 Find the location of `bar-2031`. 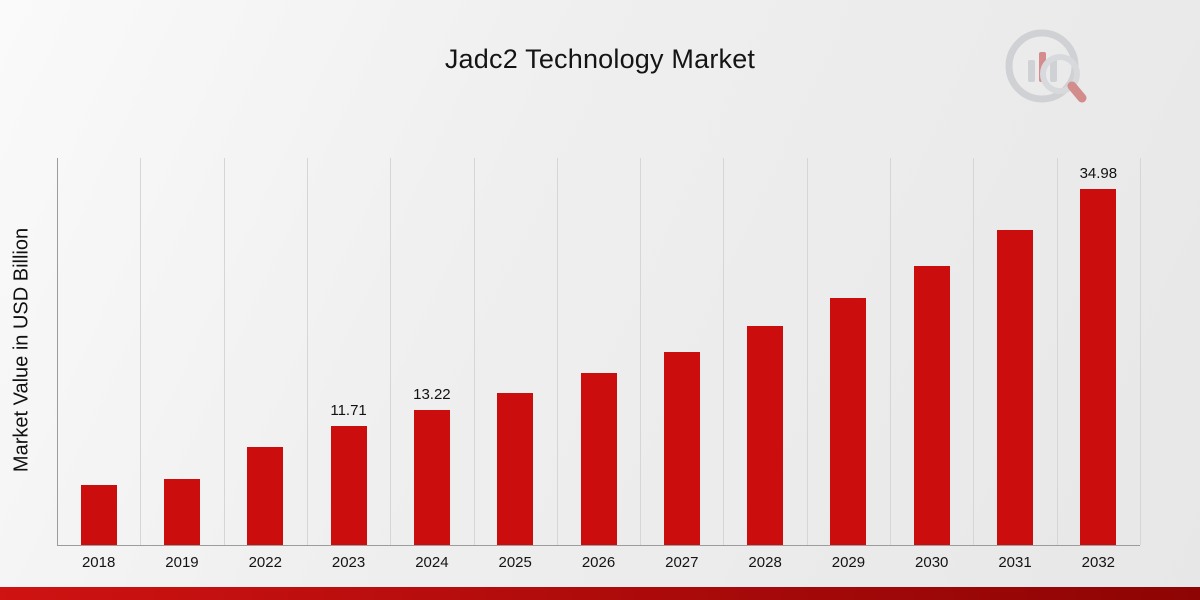

bar-2031 is located at coordinates (1015, 387).